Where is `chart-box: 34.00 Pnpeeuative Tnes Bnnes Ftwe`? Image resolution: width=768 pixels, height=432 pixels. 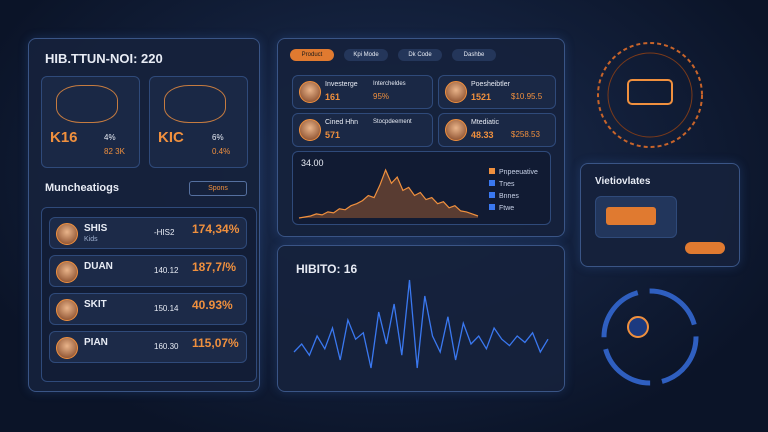
chart-box: 34.00 Pnpeeuative Tnes Bnnes Ftwe is located at coordinates (421, 188).